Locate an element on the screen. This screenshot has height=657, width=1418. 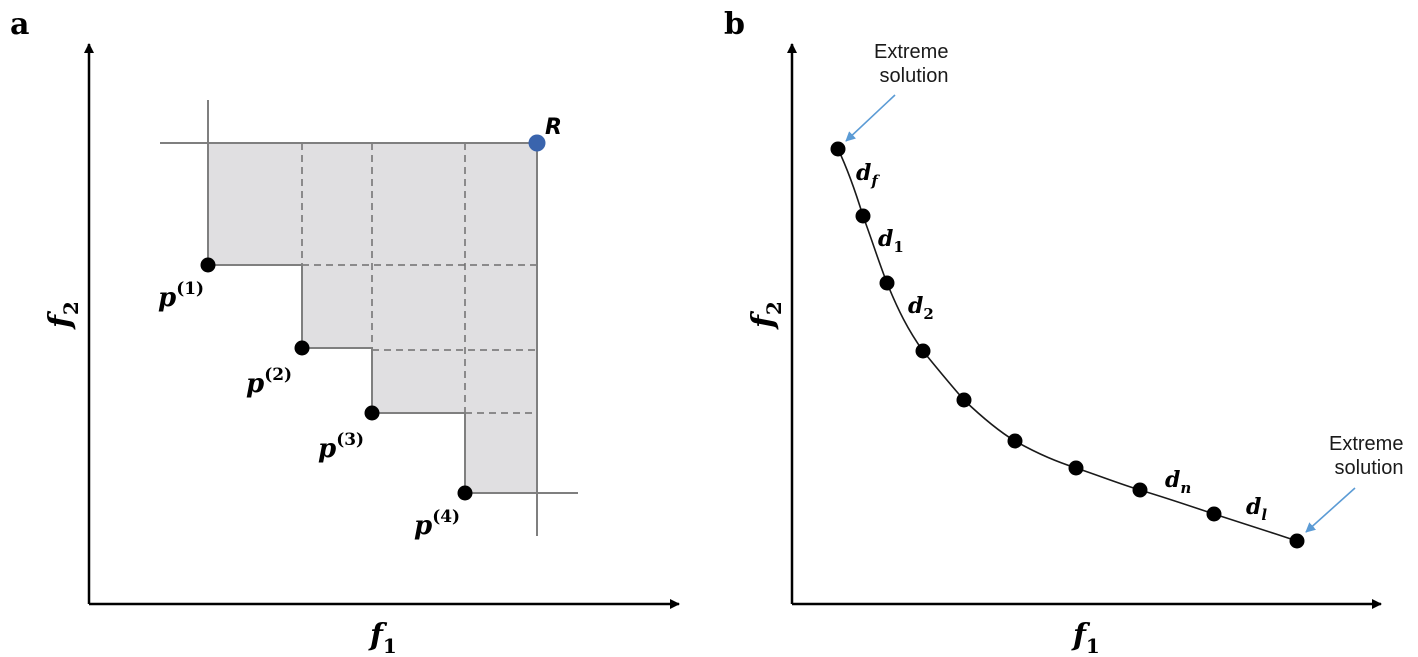
panel-b-xlabel: f1 is located at coordinates (1085, 637).